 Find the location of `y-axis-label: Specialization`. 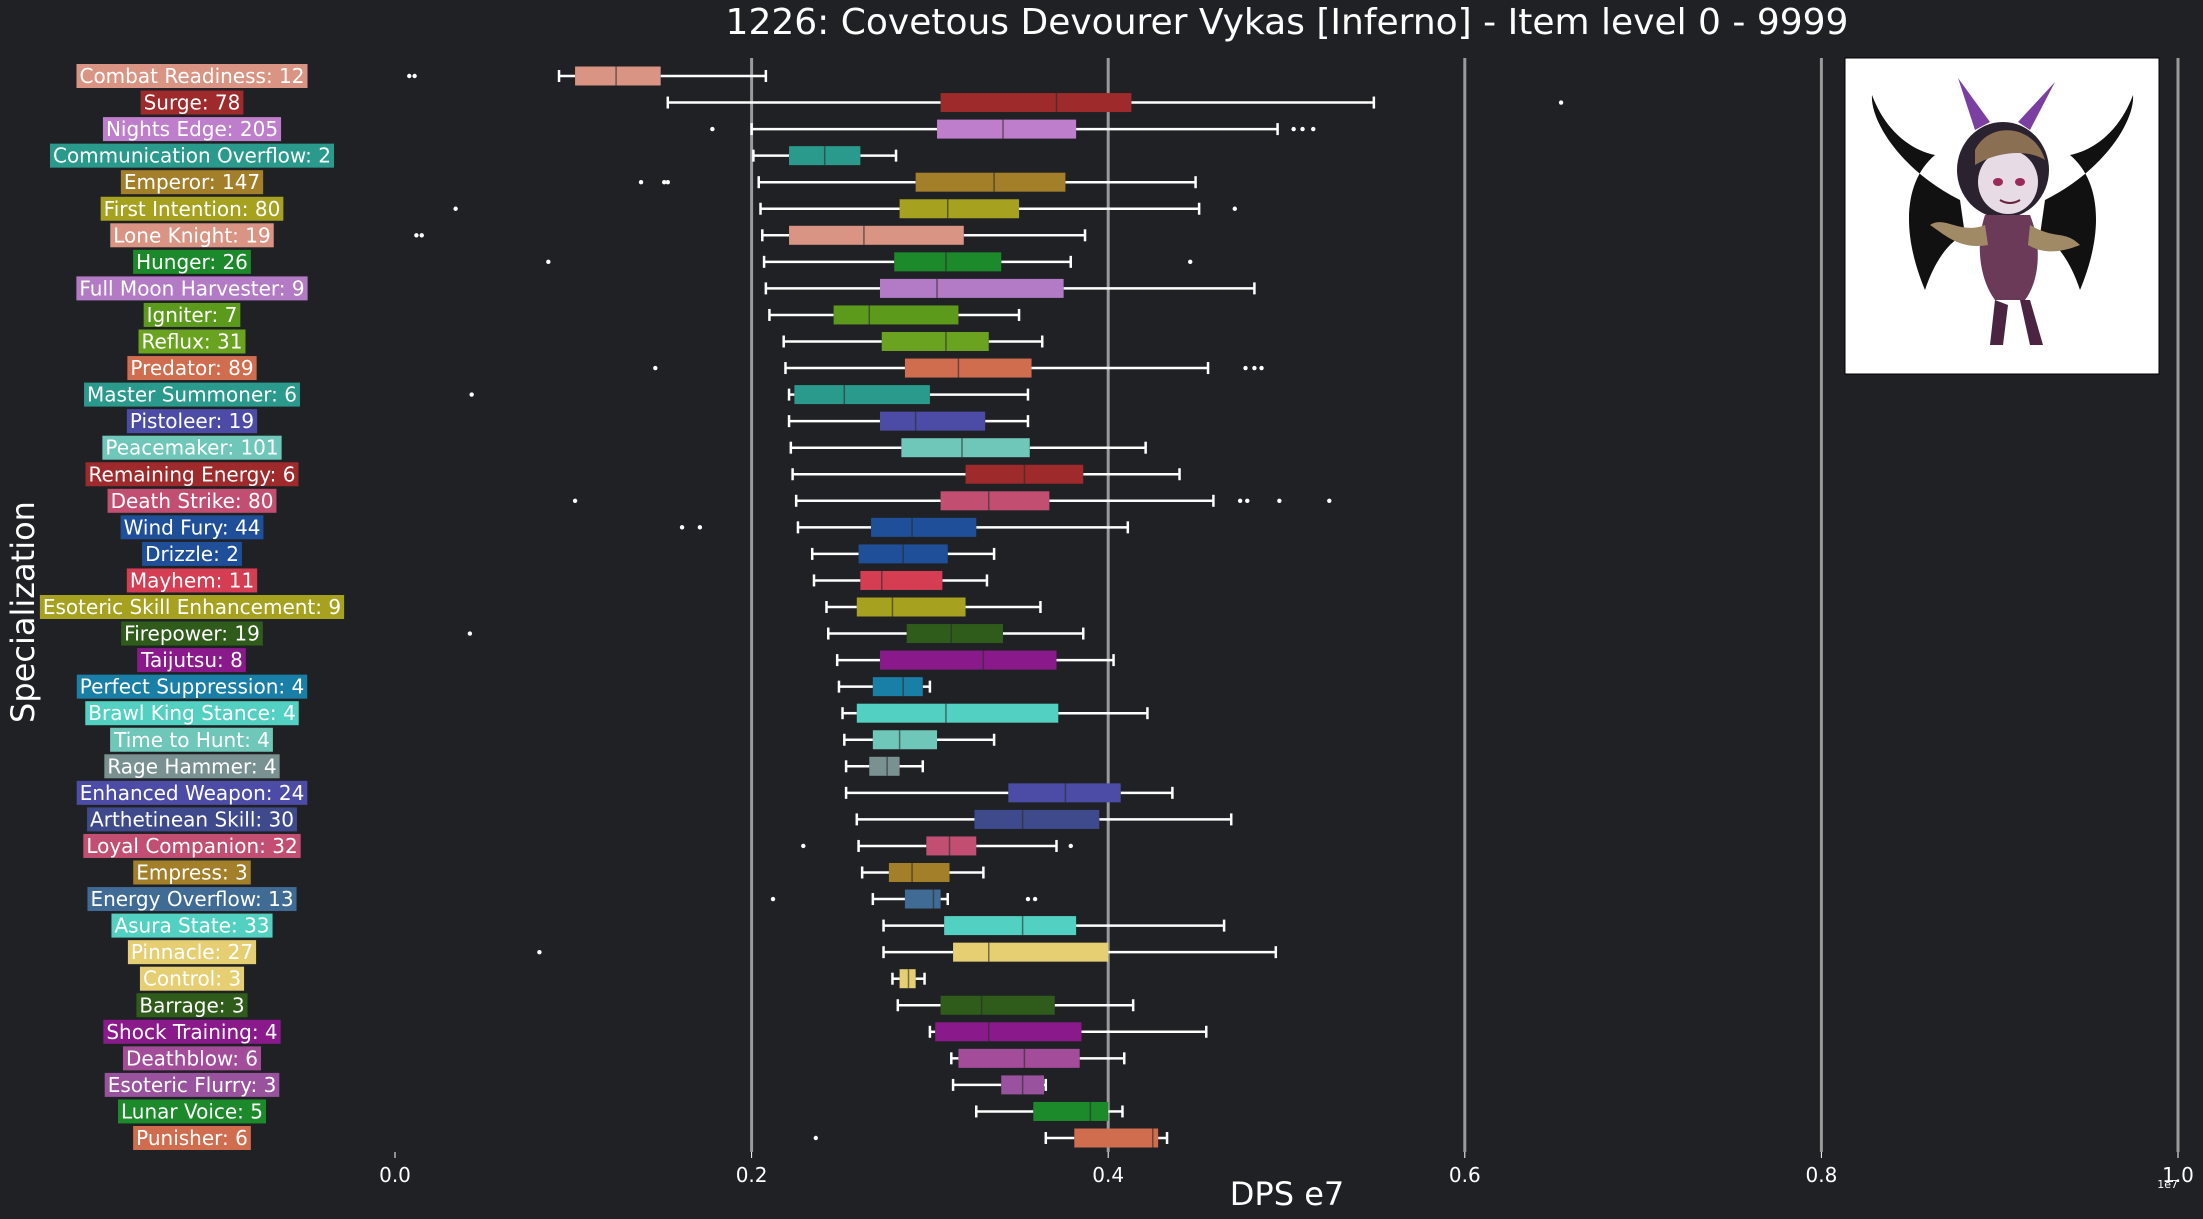

y-axis-label: Specialization is located at coordinates (23, 612).